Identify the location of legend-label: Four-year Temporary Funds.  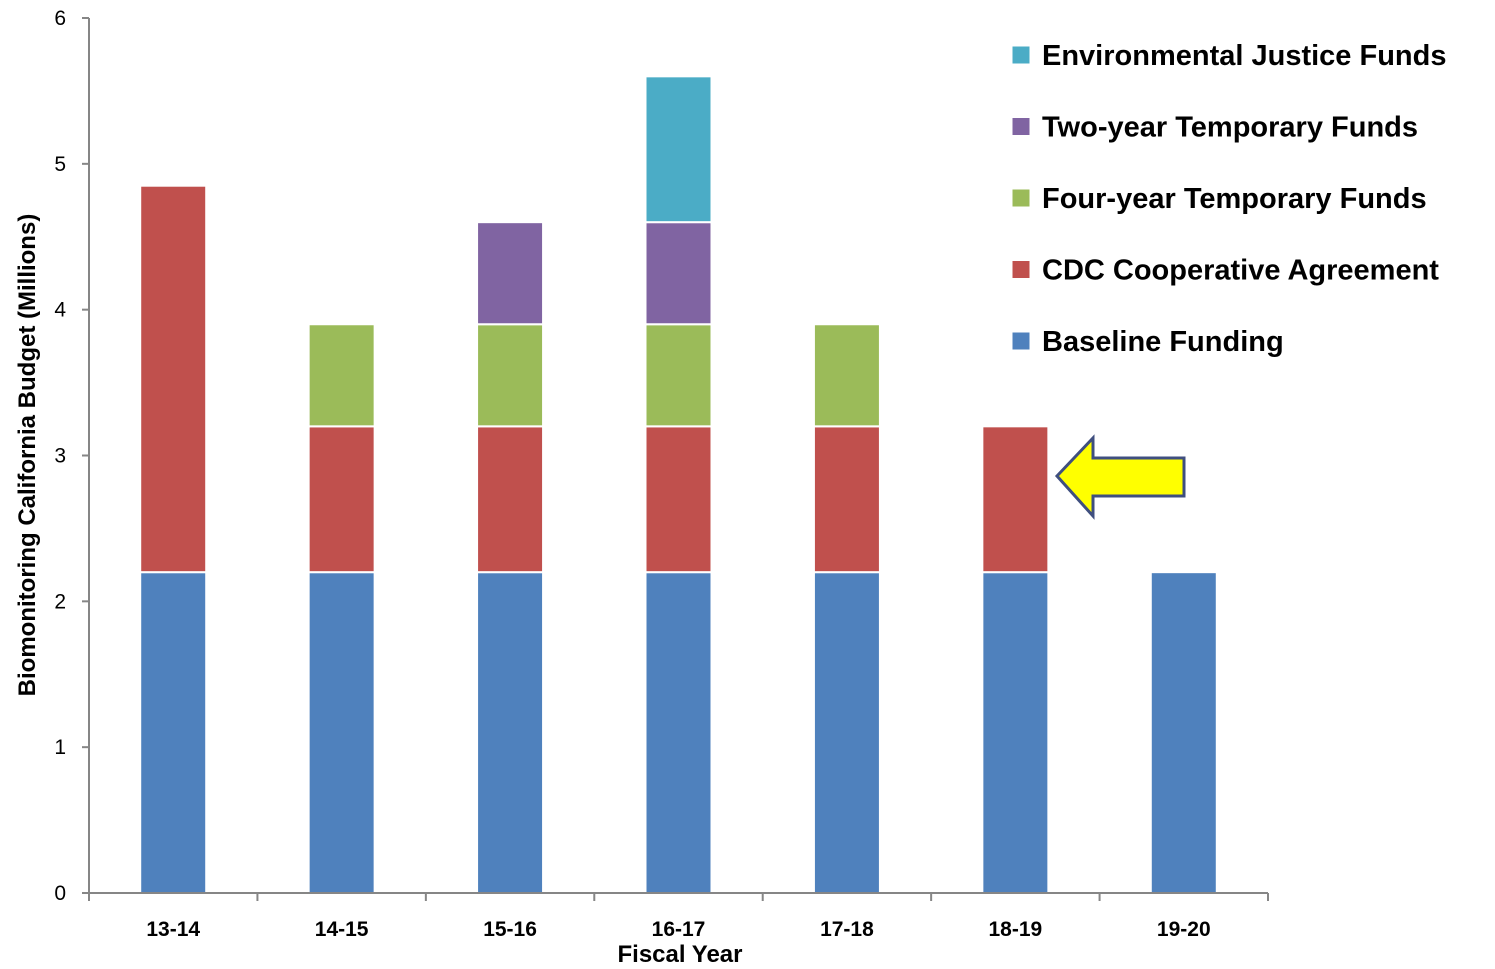
(1234, 199).